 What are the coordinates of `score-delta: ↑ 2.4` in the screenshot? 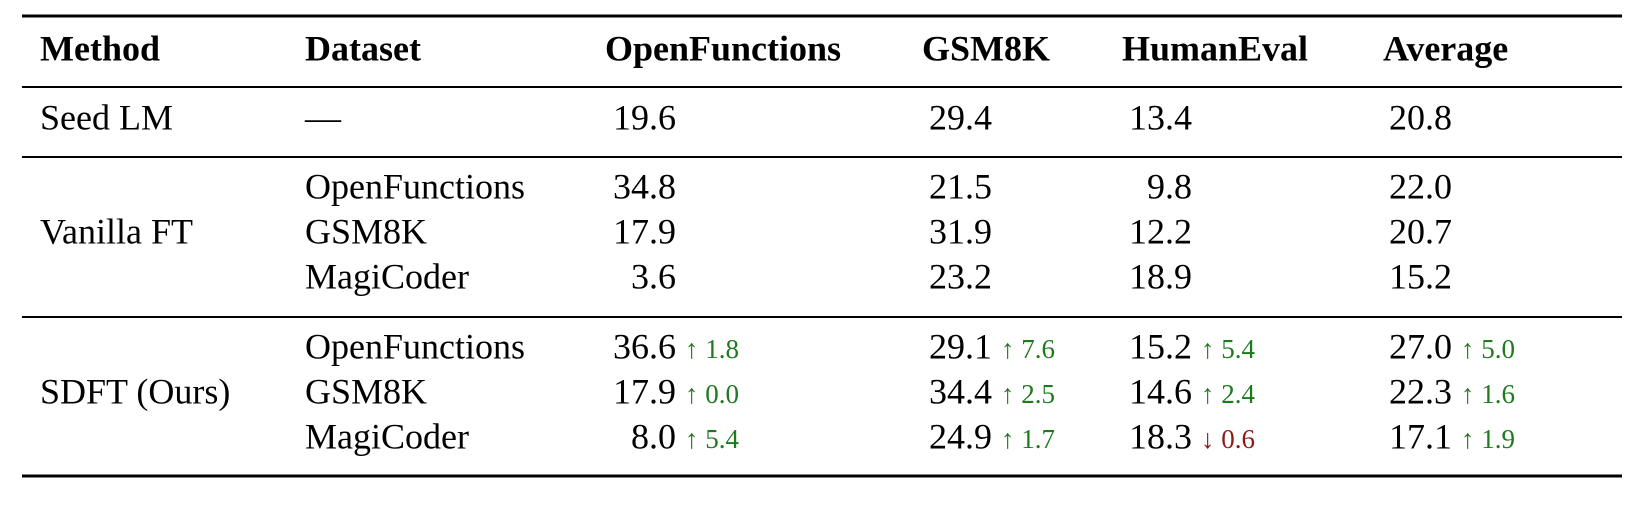 It's located at (1228, 394).